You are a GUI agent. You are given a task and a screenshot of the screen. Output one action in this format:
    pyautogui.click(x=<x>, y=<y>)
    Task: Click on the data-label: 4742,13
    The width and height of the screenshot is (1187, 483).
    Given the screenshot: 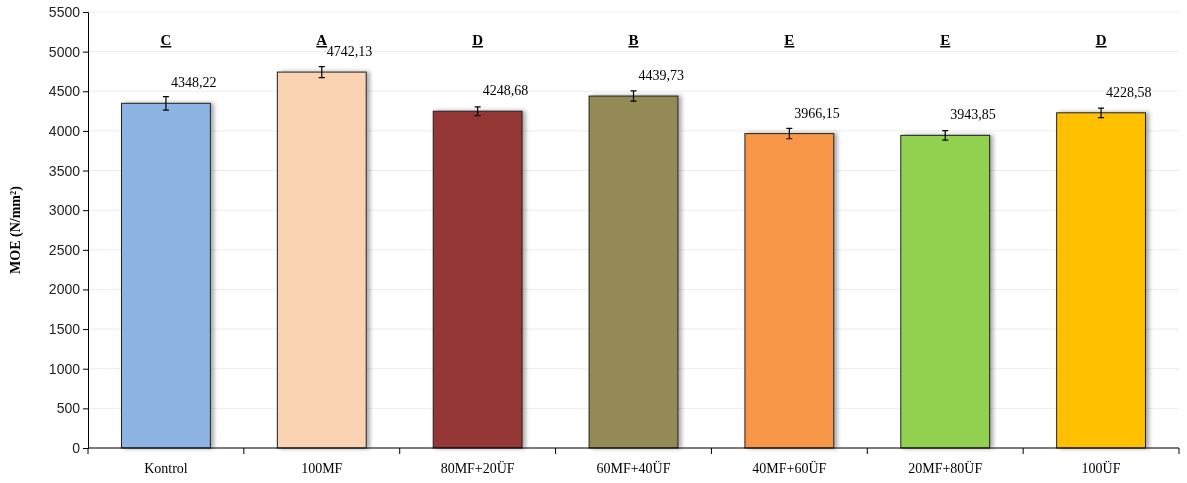 What is the action you would take?
    pyautogui.click(x=349, y=52)
    